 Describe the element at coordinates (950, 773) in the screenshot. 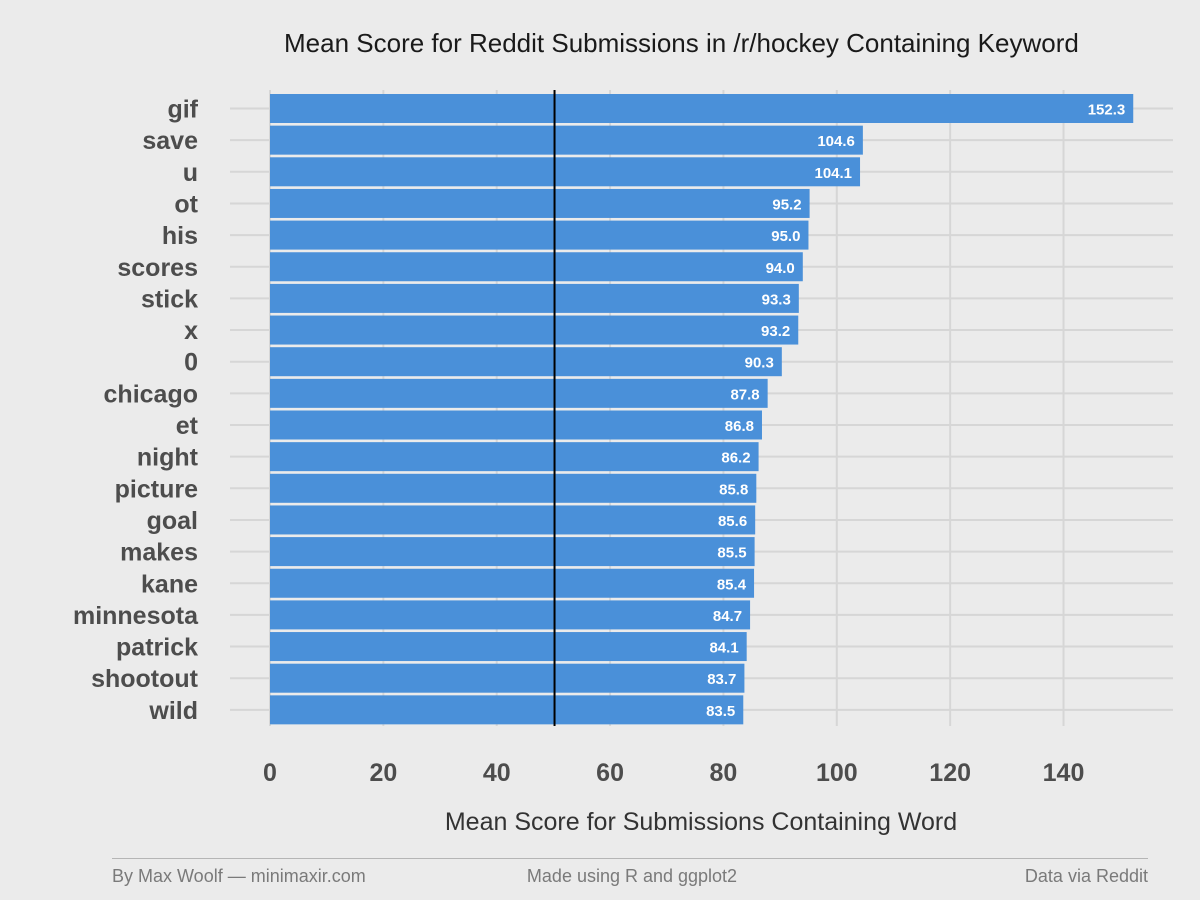

I see `x-tick-label: 120` at that location.